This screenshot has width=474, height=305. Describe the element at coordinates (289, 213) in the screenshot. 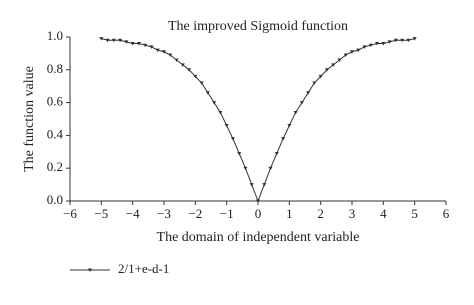

I see `x-tick-label: 1` at that location.